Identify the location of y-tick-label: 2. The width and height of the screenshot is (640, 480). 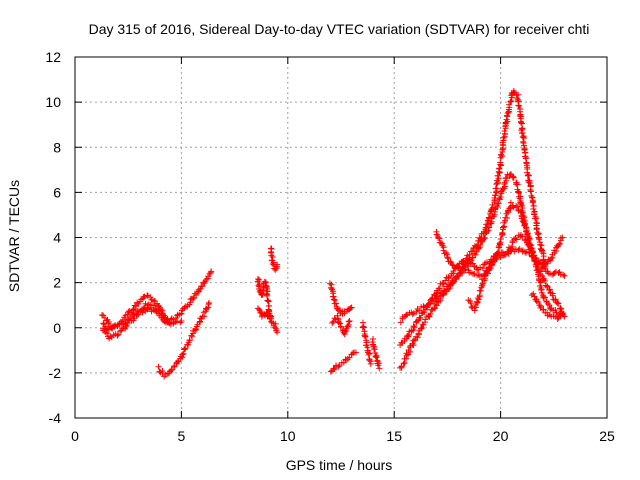
(57, 283).